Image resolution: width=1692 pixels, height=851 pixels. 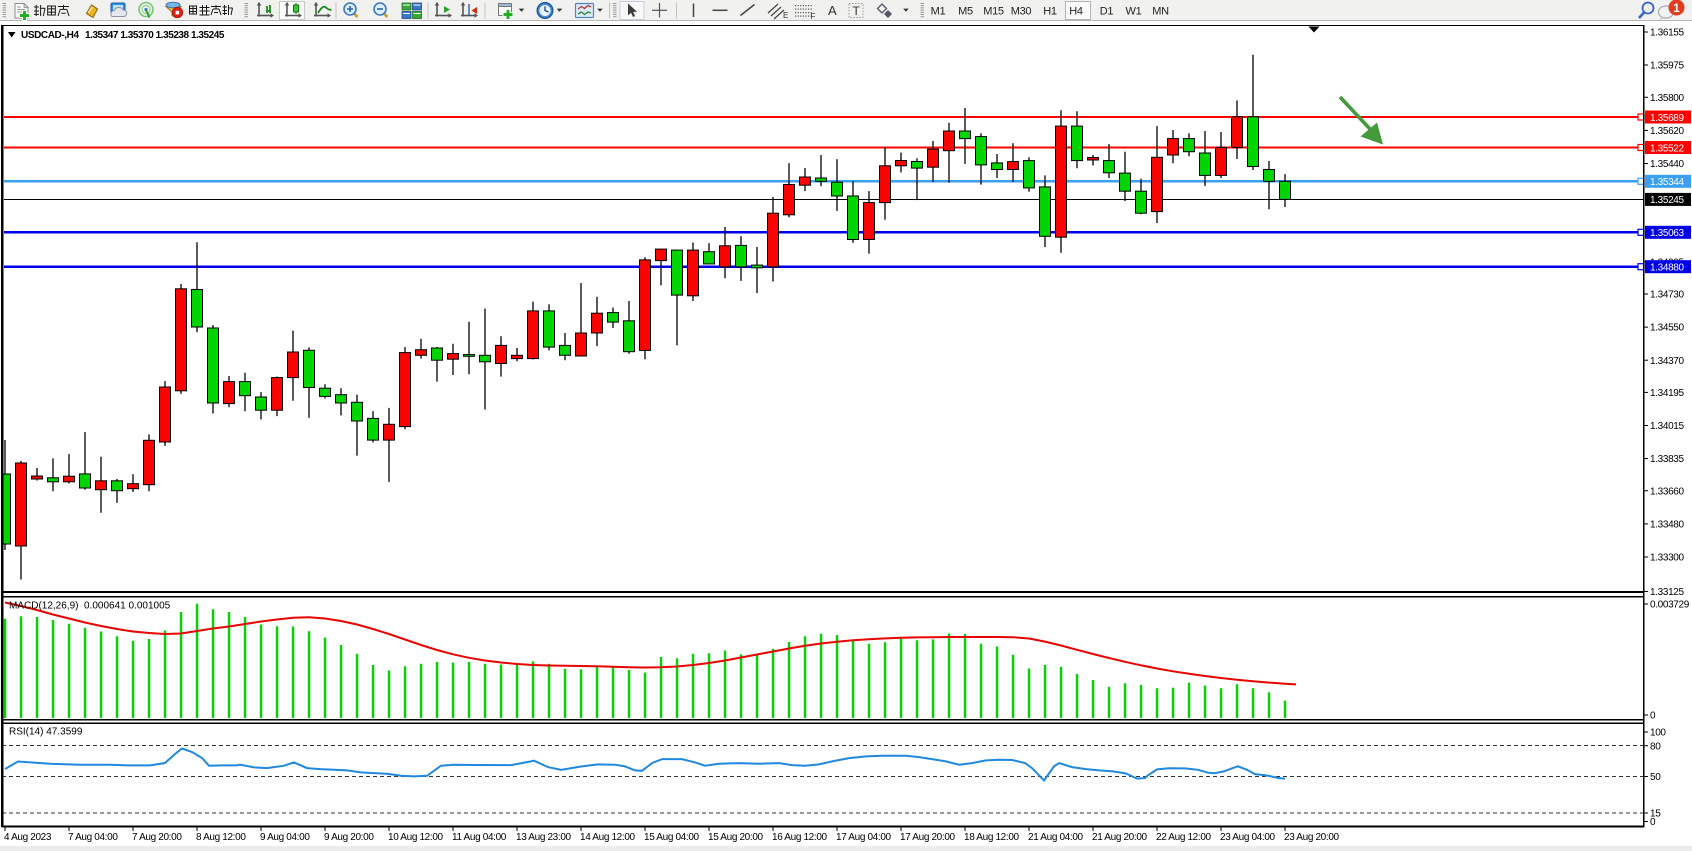 I want to click on svg-text: A, so click(x=832, y=10).